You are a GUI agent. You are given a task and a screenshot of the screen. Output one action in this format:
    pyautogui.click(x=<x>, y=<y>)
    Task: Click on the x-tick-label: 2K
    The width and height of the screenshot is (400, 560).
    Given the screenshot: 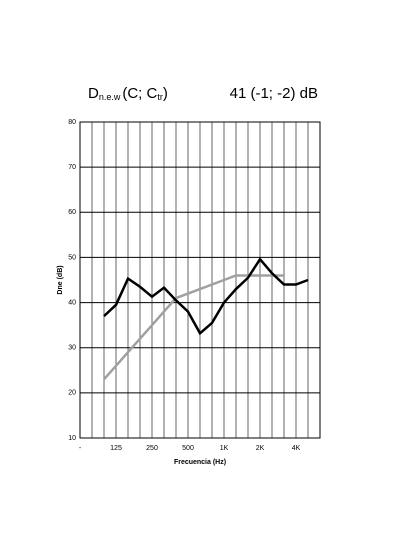 What is the action you would take?
    pyautogui.click(x=260, y=448)
    